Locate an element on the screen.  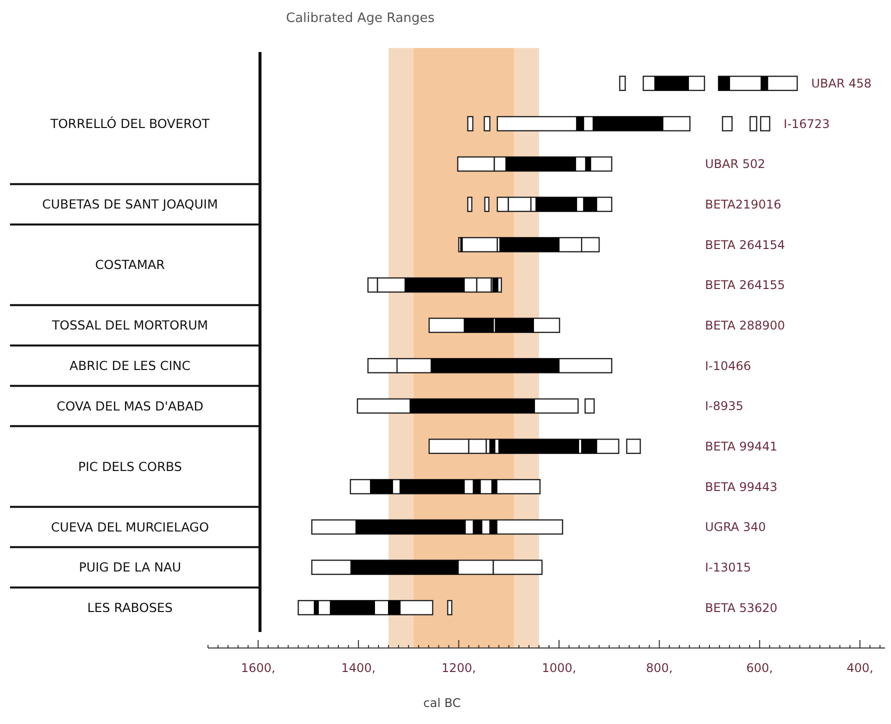
y-tick-label: BETA 264155 is located at coordinates (745, 285).